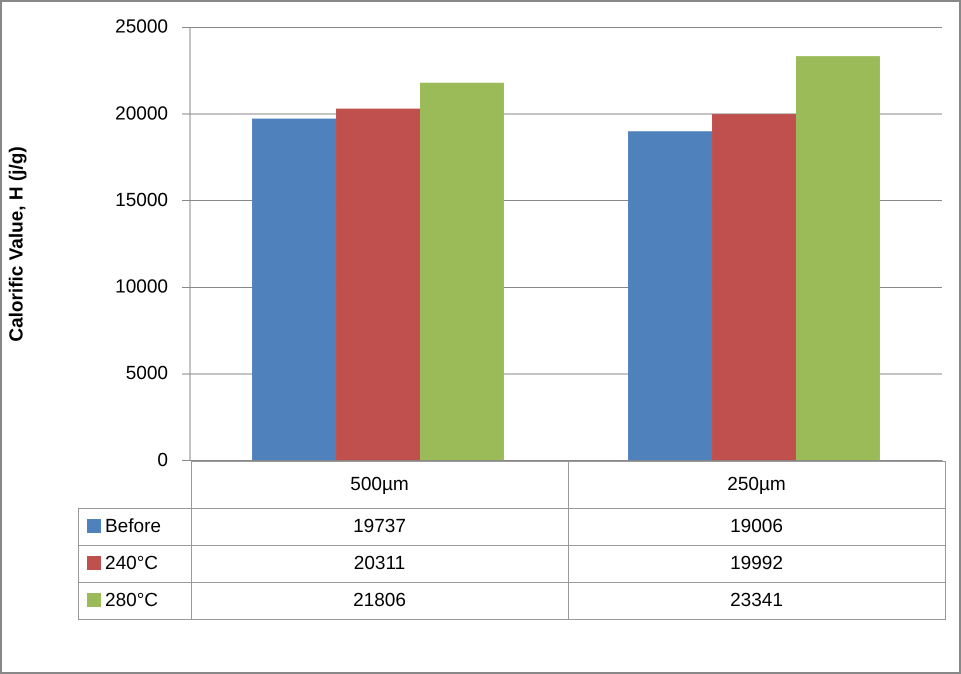 Image resolution: width=961 pixels, height=674 pixels. Describe the element at coordinates (379, 601) in the screenshot. I see `data-label: 21806` at that location.